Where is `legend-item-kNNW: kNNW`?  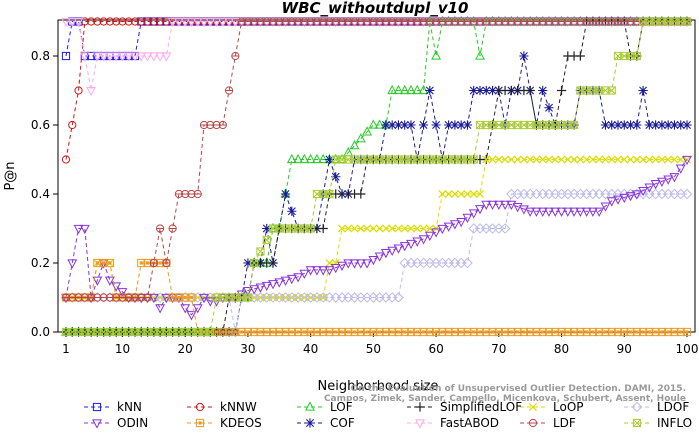 legend-item-kNNW: kNNW is located at coordinates (222, 407).